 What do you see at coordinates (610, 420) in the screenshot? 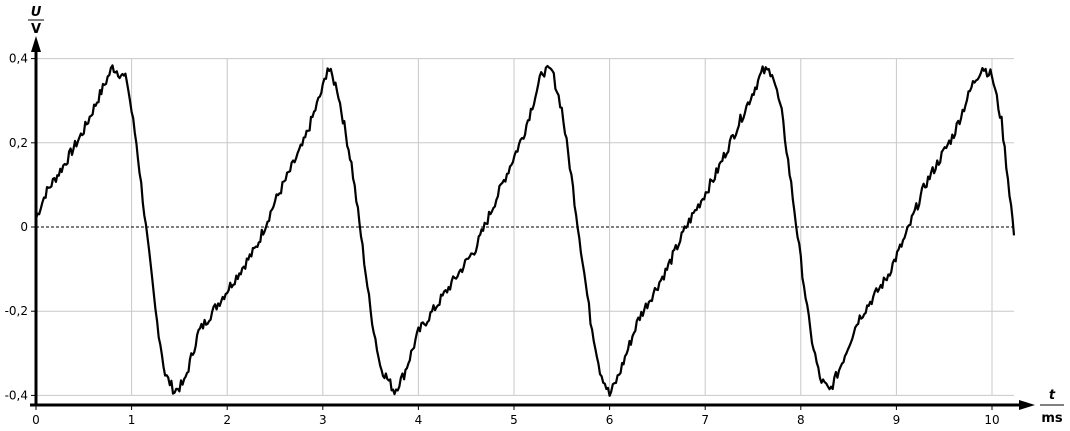
I see `x-tick-label: 6` at bounding box center [610, 420].